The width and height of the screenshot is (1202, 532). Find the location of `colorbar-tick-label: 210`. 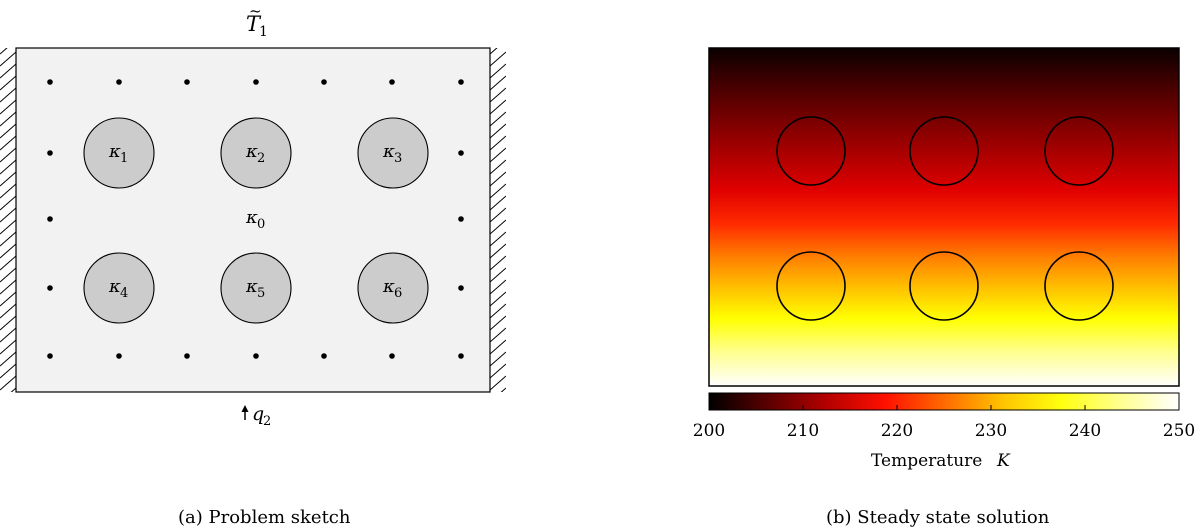

colorbar-tick-label: 210 is located at coordinates (803, 431).